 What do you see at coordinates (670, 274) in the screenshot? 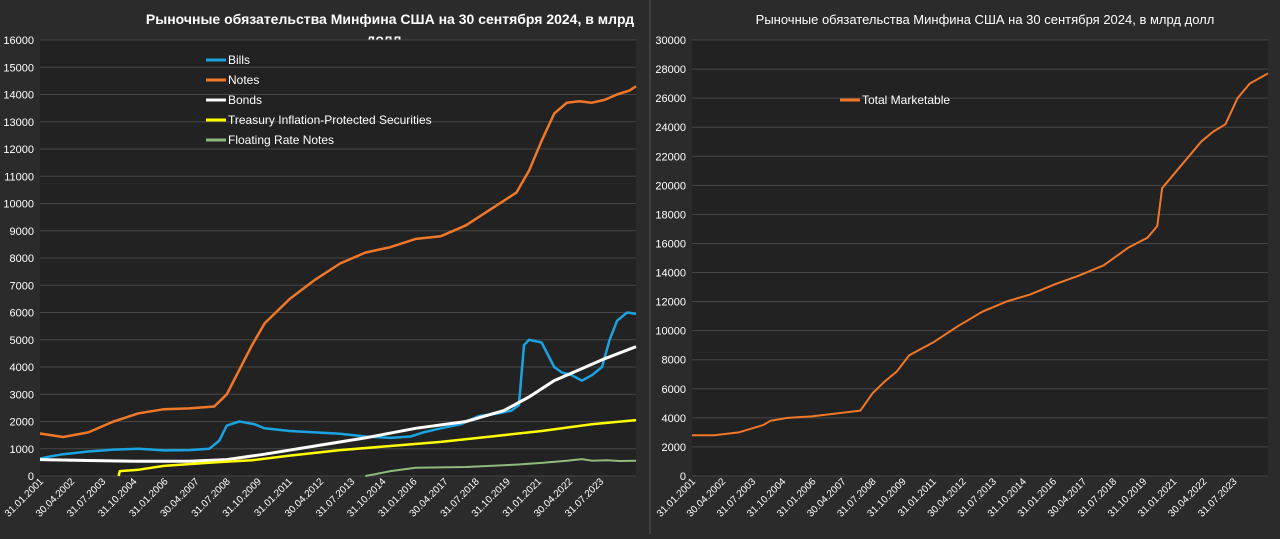
I see `right-y-tick-label: 14000` at bounding box center [670, 274].